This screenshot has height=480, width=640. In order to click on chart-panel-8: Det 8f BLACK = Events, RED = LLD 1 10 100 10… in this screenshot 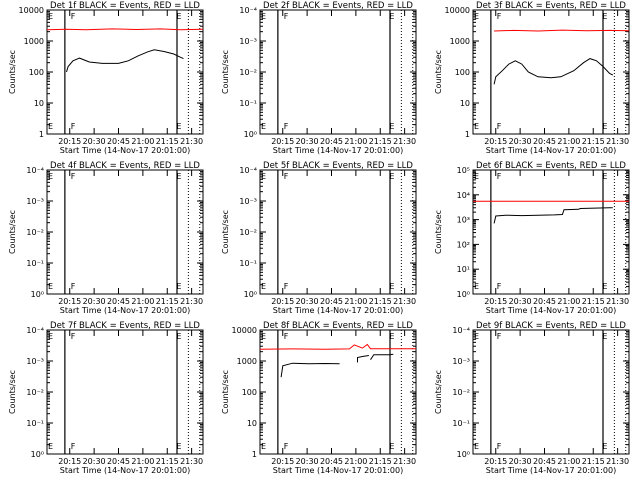, I will do `click(319, 398)`.